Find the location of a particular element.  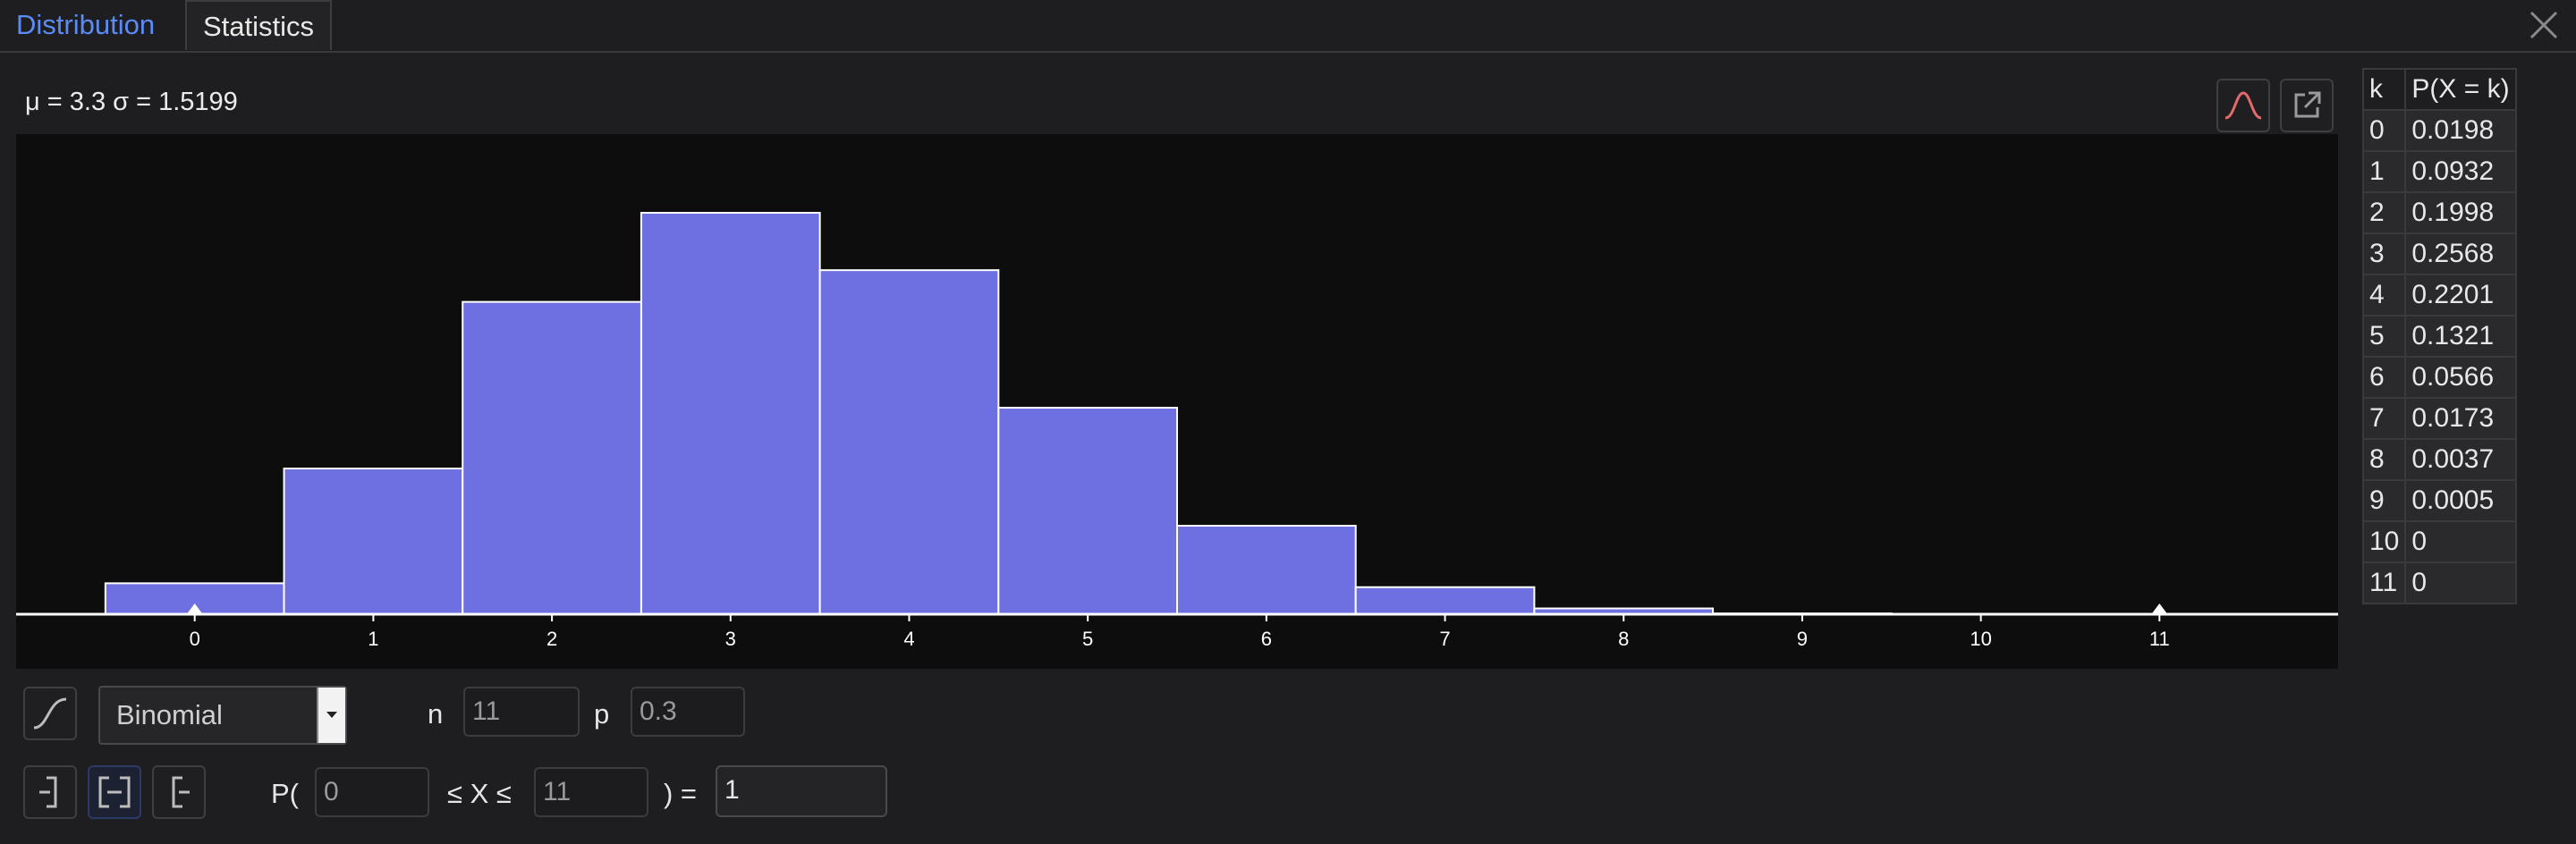

probability-cell: 0.0198 is located at coordinates (2460, 130).